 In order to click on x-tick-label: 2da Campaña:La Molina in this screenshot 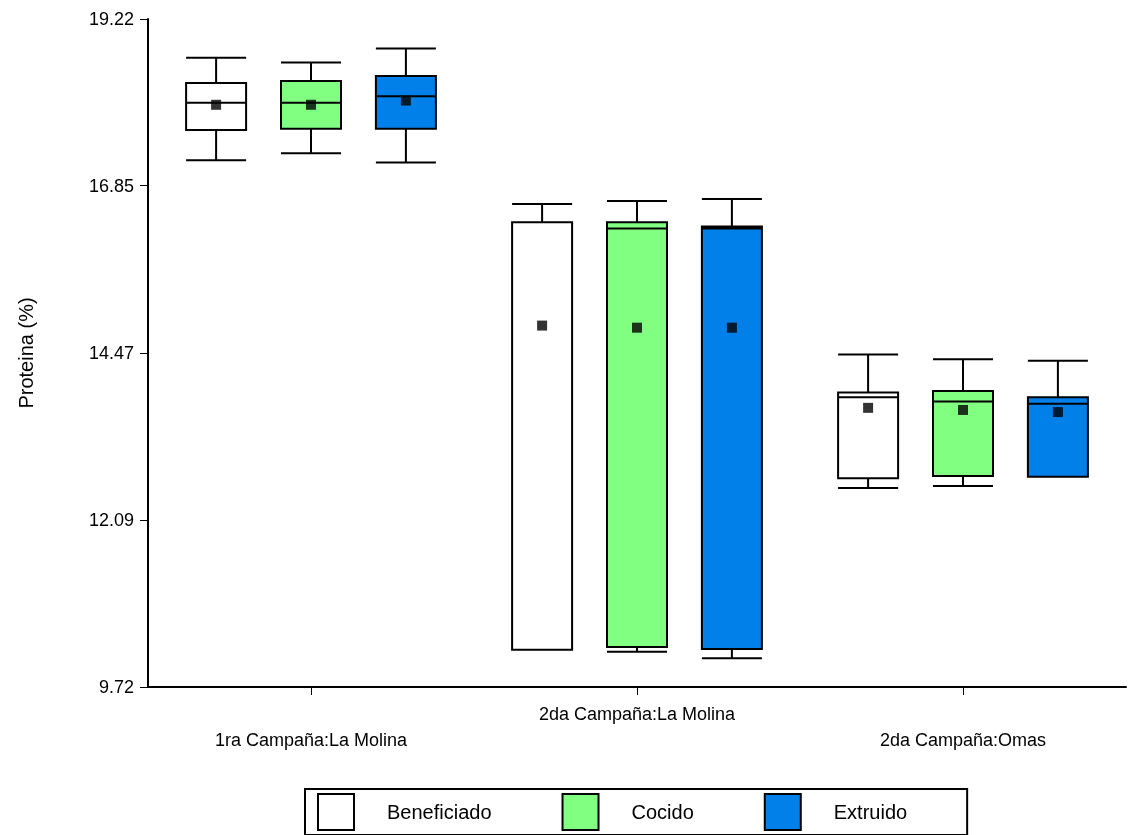, I will do `click(637, 714)`.